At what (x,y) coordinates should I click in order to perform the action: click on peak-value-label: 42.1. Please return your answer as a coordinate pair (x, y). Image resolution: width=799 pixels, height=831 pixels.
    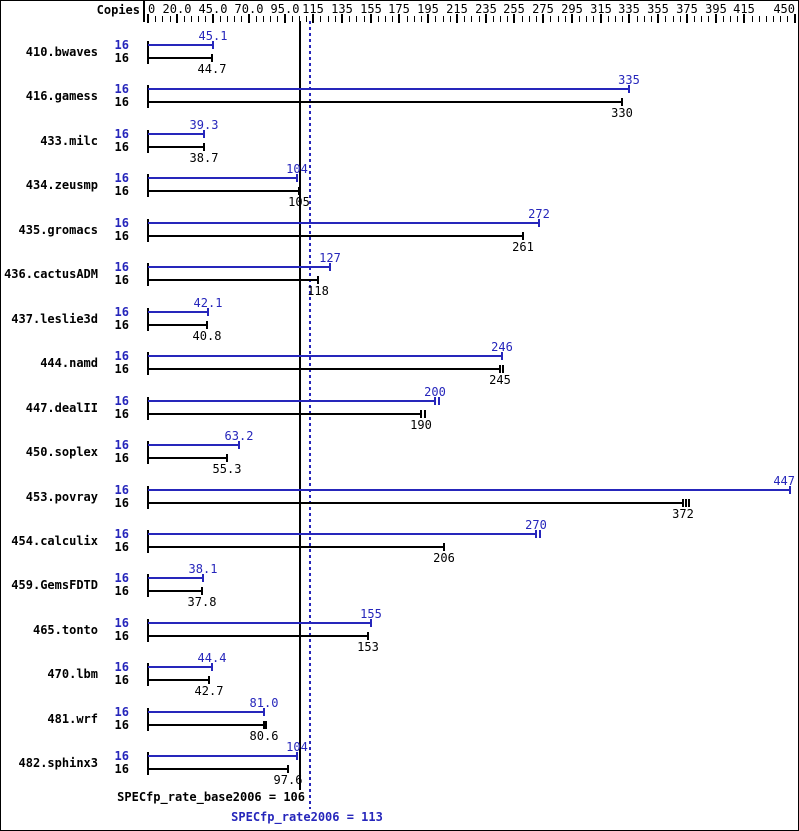
    Looking at the image, I should click on (208, 303).